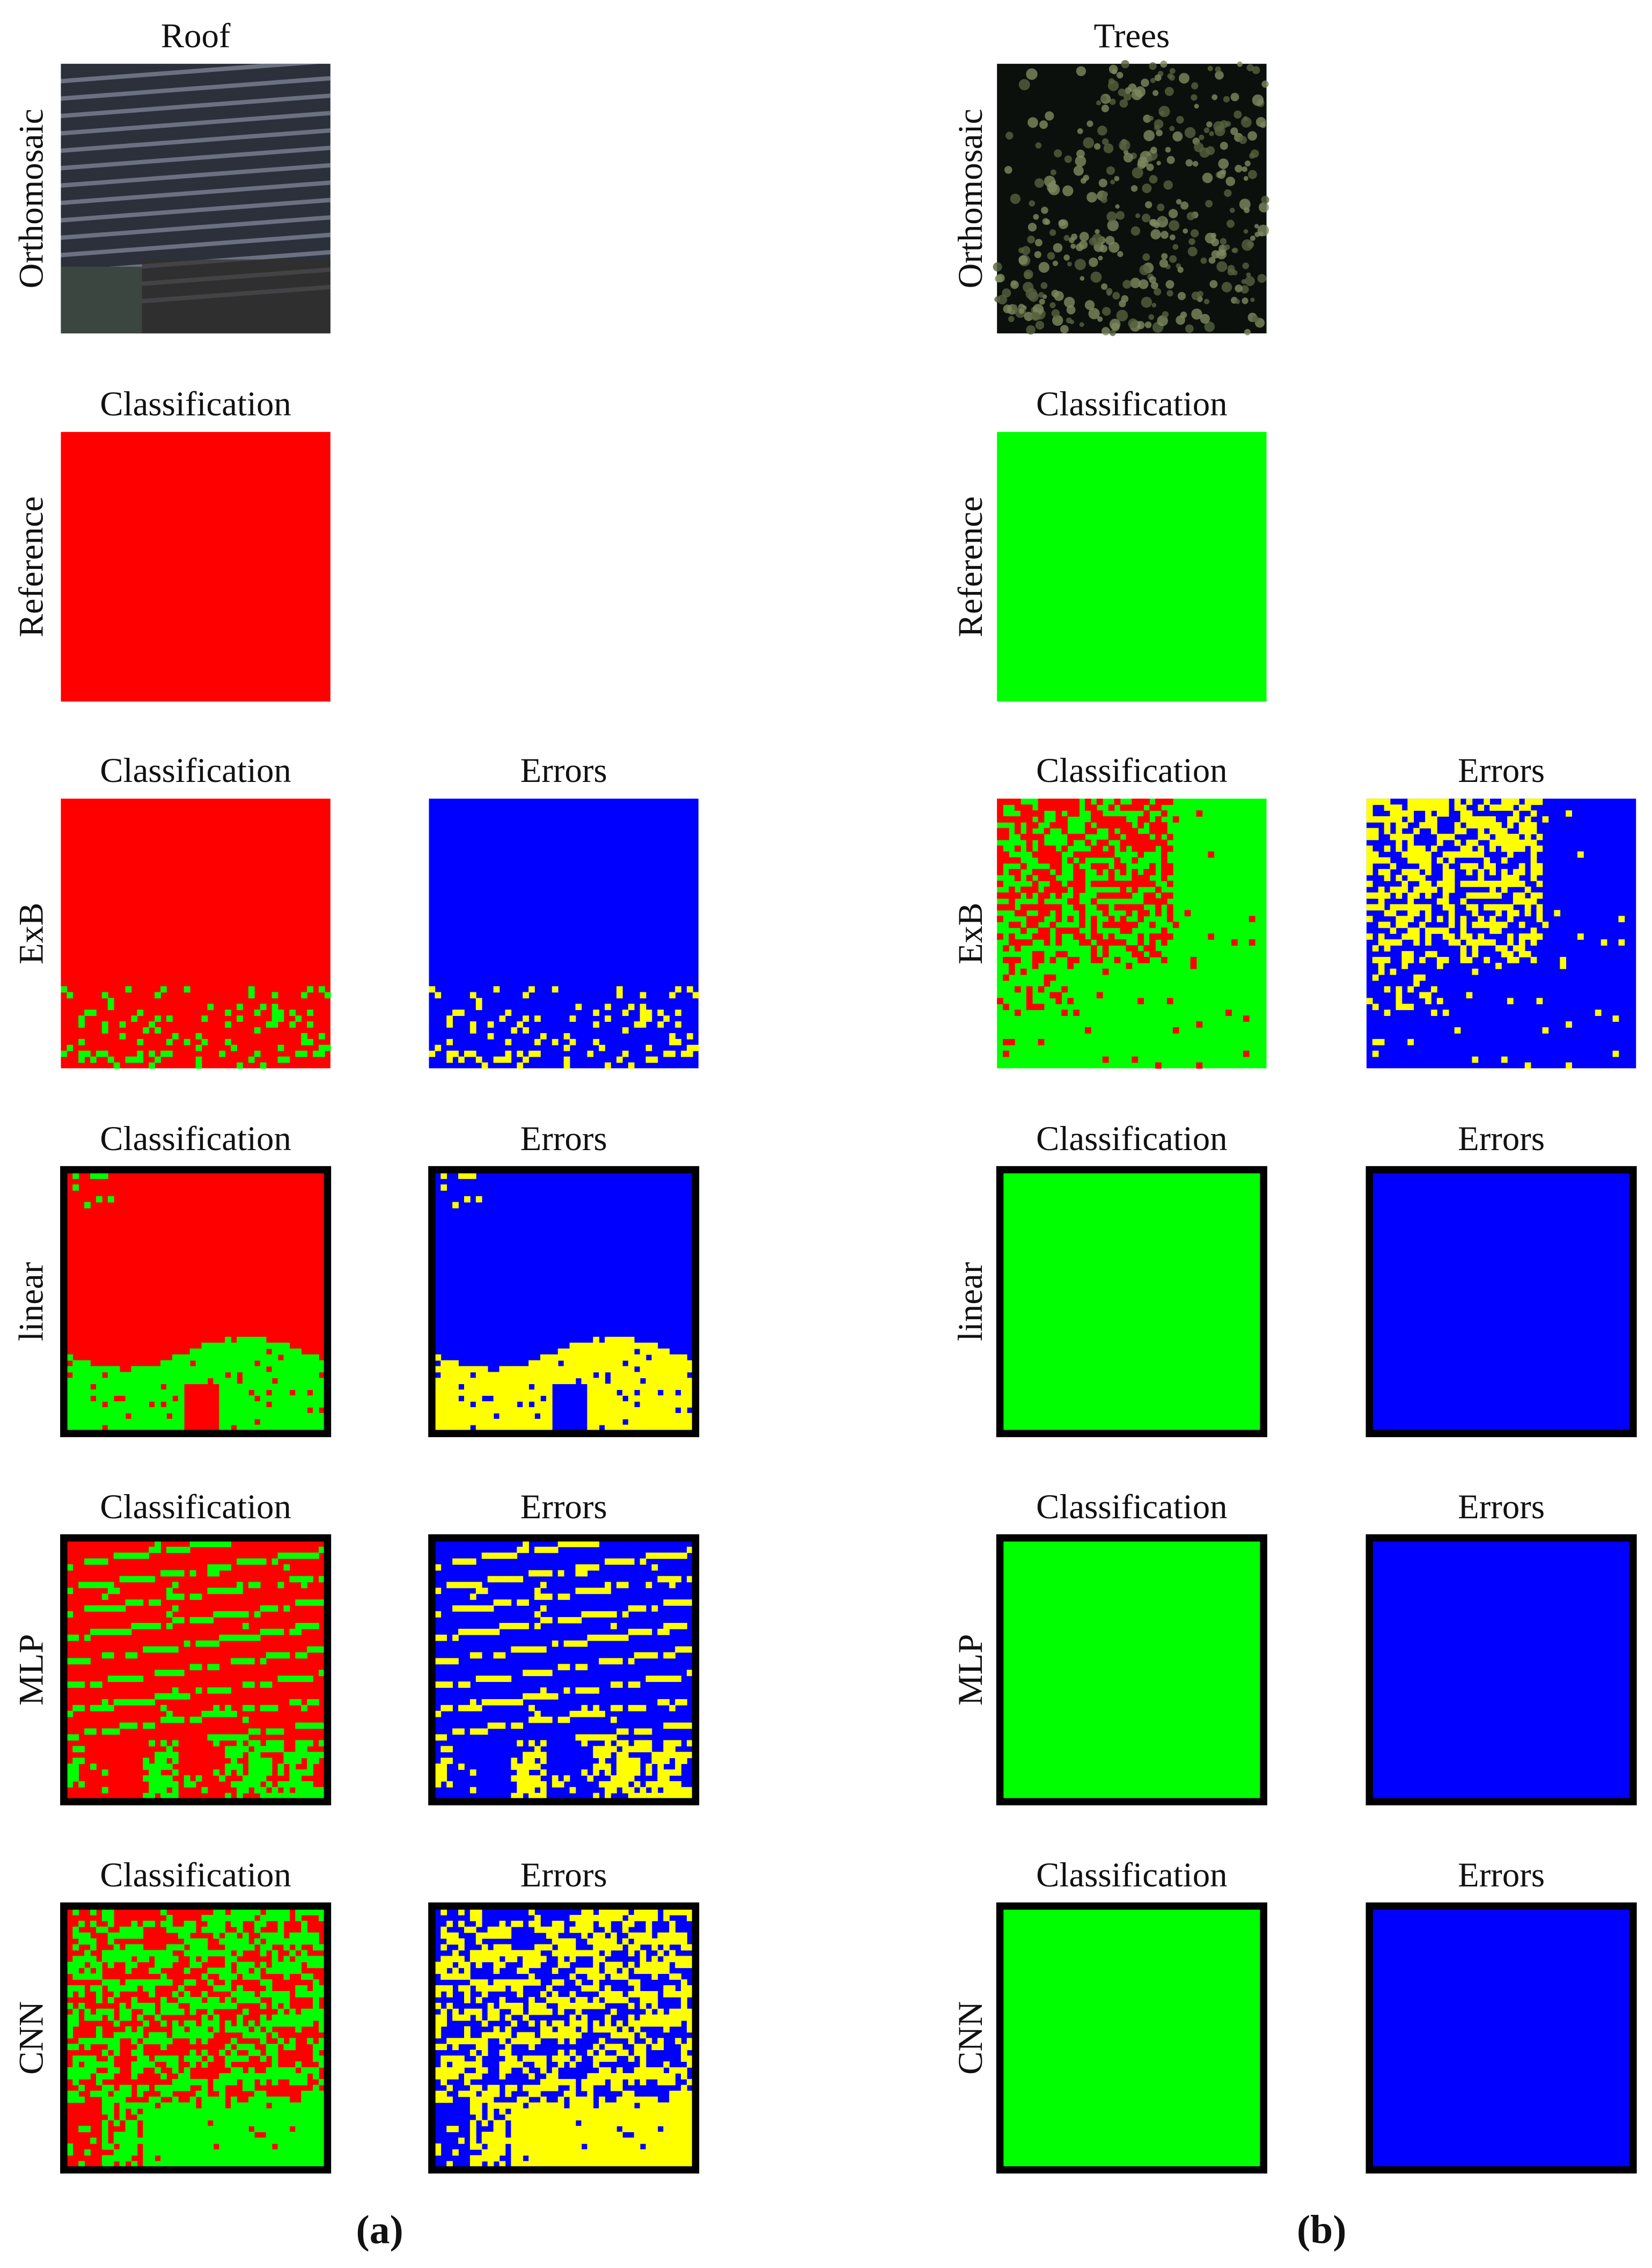 This screenshot has height=2268, width=1652. I want to click on row-label: linear, so click(32, 1301).